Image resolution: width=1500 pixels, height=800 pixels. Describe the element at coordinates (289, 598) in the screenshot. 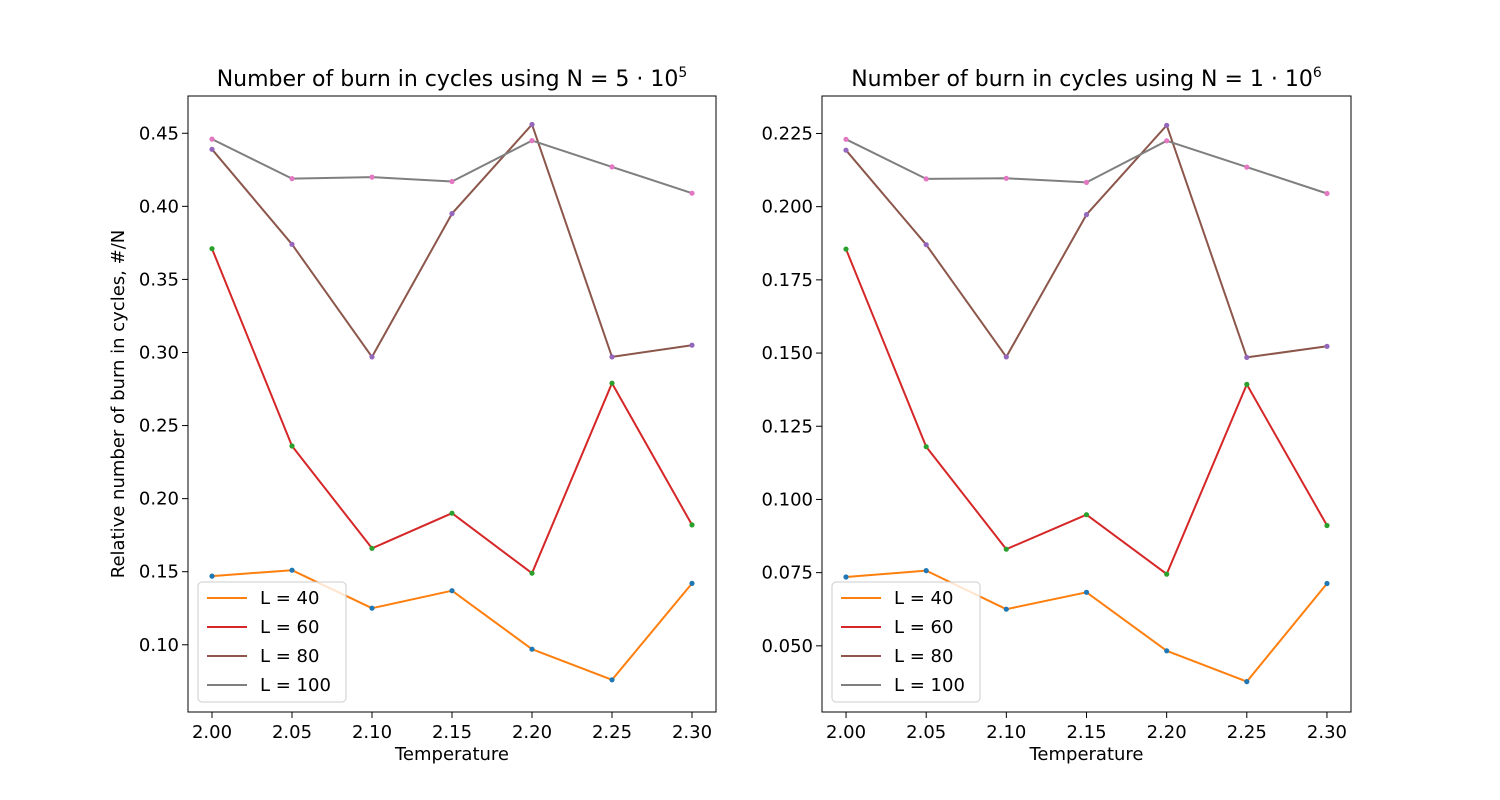

I see `left-legend-label: L = 40` at that location.